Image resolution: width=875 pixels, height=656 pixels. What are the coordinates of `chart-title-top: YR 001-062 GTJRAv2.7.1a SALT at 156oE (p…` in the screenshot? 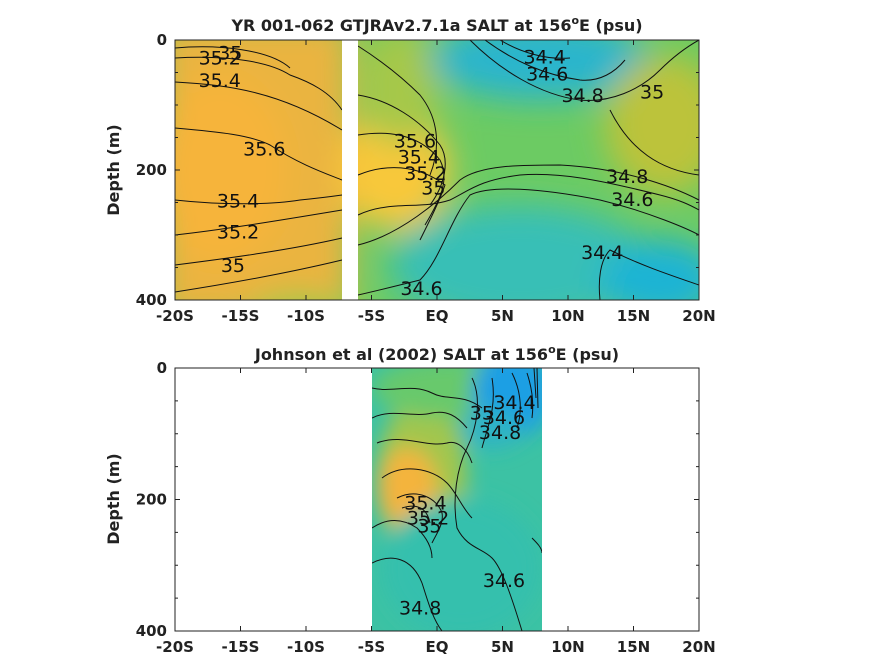 It's located at (436, 24).